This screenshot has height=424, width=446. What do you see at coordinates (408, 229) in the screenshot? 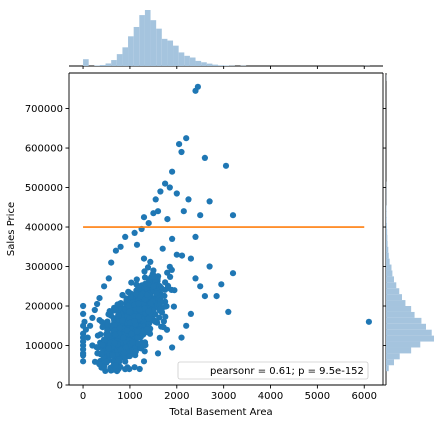
I see `y-marginal-histogram` at bounding box center [408, 229].